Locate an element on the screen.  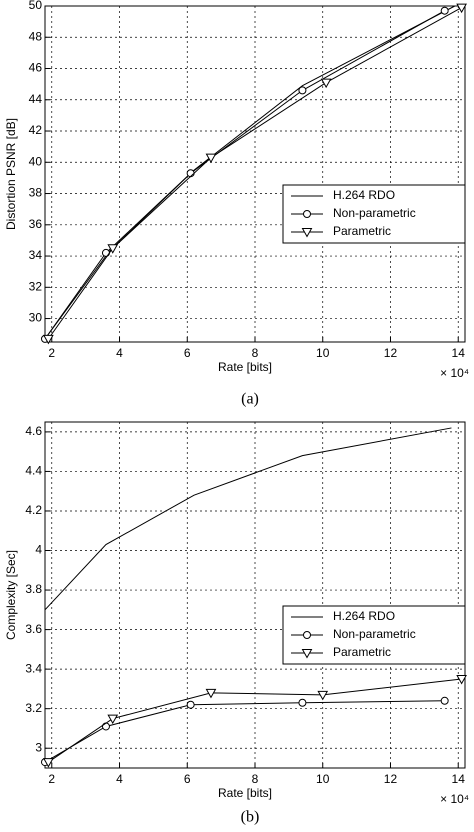
y-axis-label: Complexity [Sec] is located at coordinates (11, 595).